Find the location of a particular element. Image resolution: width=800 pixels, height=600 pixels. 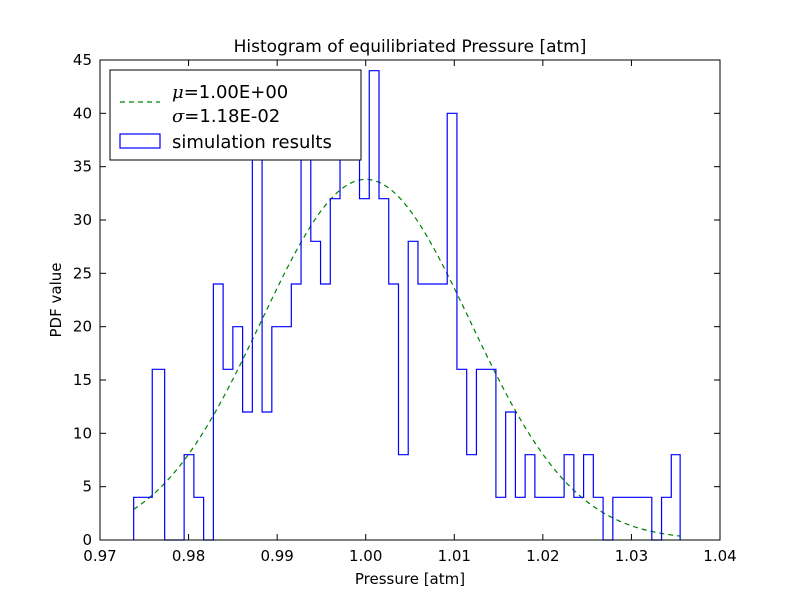

x-tick-label: 0.97 is located at coordinates (99, 556).